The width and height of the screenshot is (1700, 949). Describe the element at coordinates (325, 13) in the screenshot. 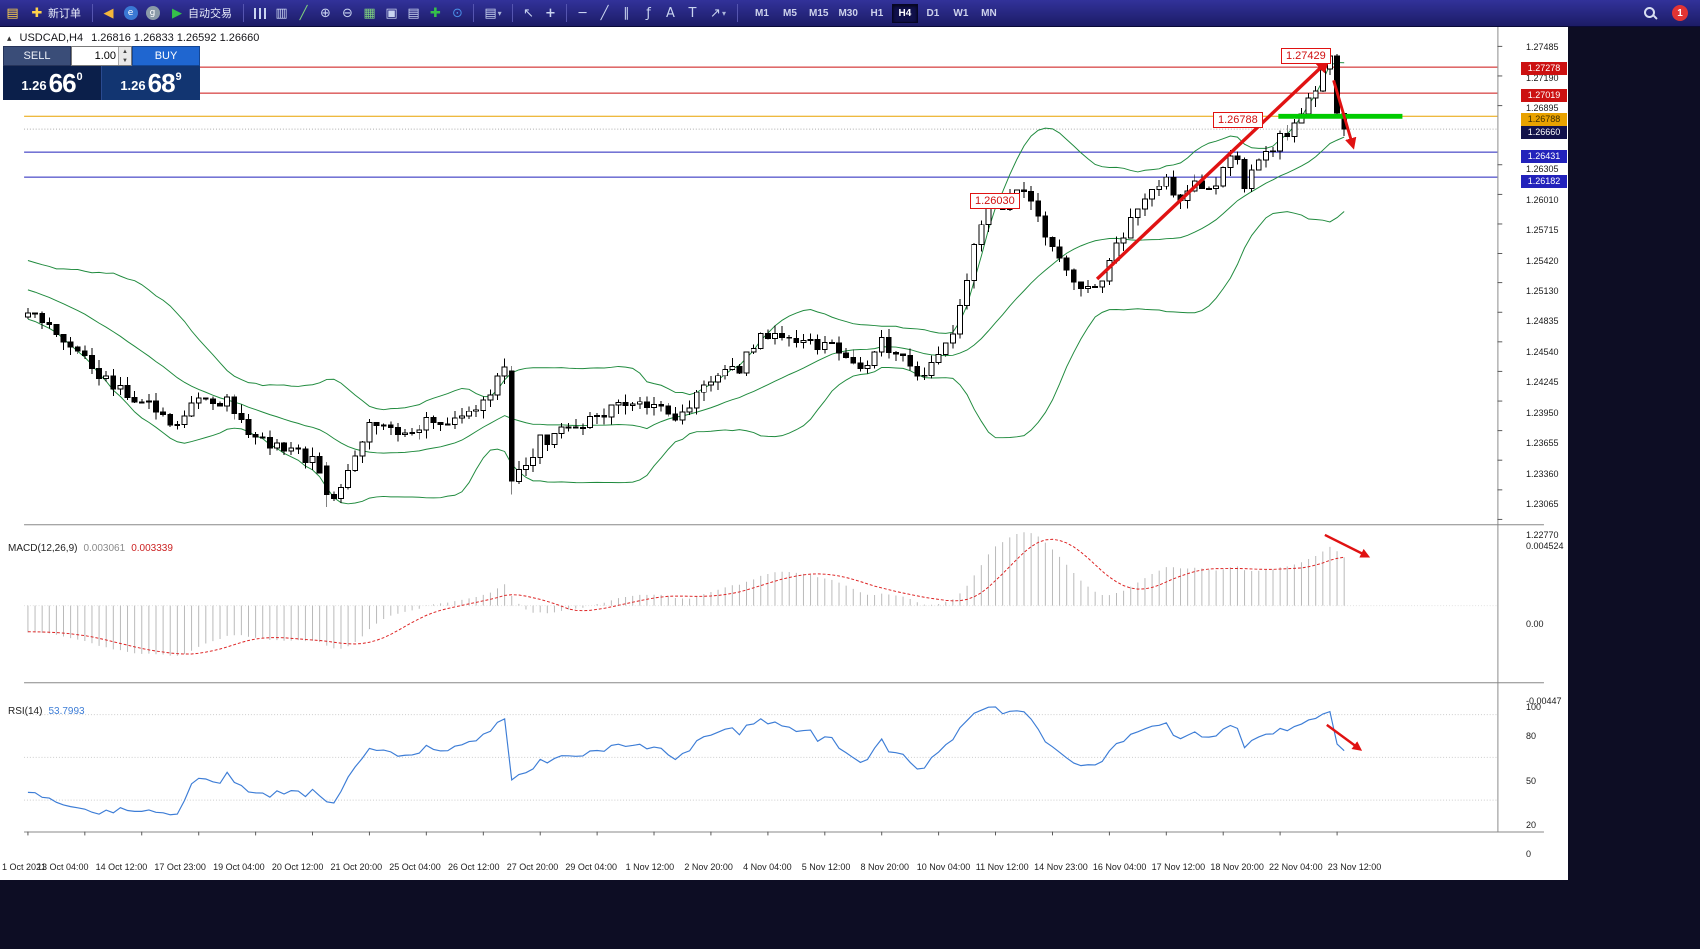

I see `zoom-in-icon: ⊕` at that location.